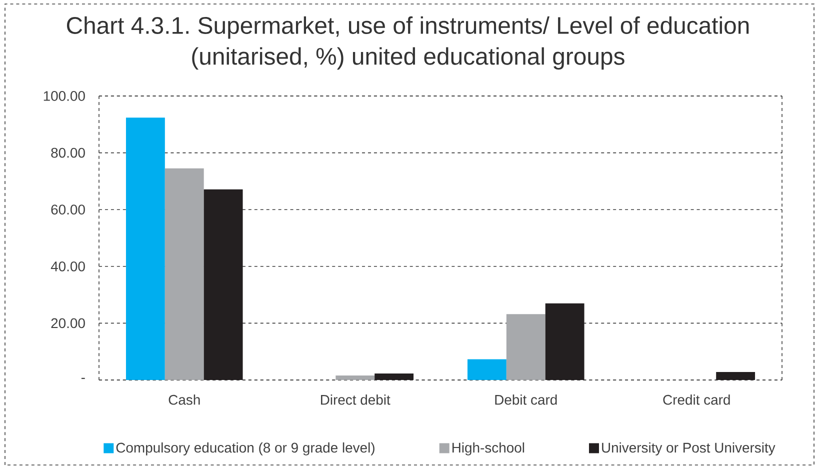 The image size is (816, 469). Describe the element at coordinates (64, 96) in the screenshot. I see `y-tick-label: 100.00` at that location.